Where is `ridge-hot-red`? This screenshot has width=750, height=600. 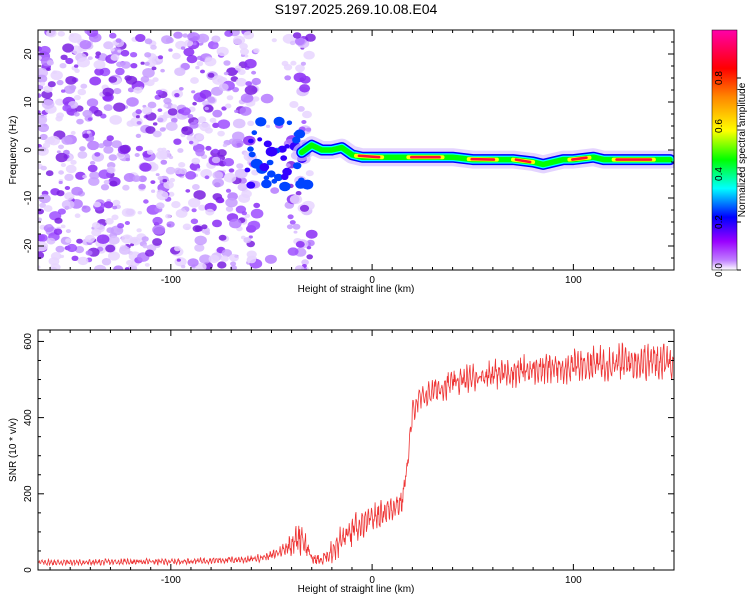 ridge-hot-red is located at coordinates (369, 156).